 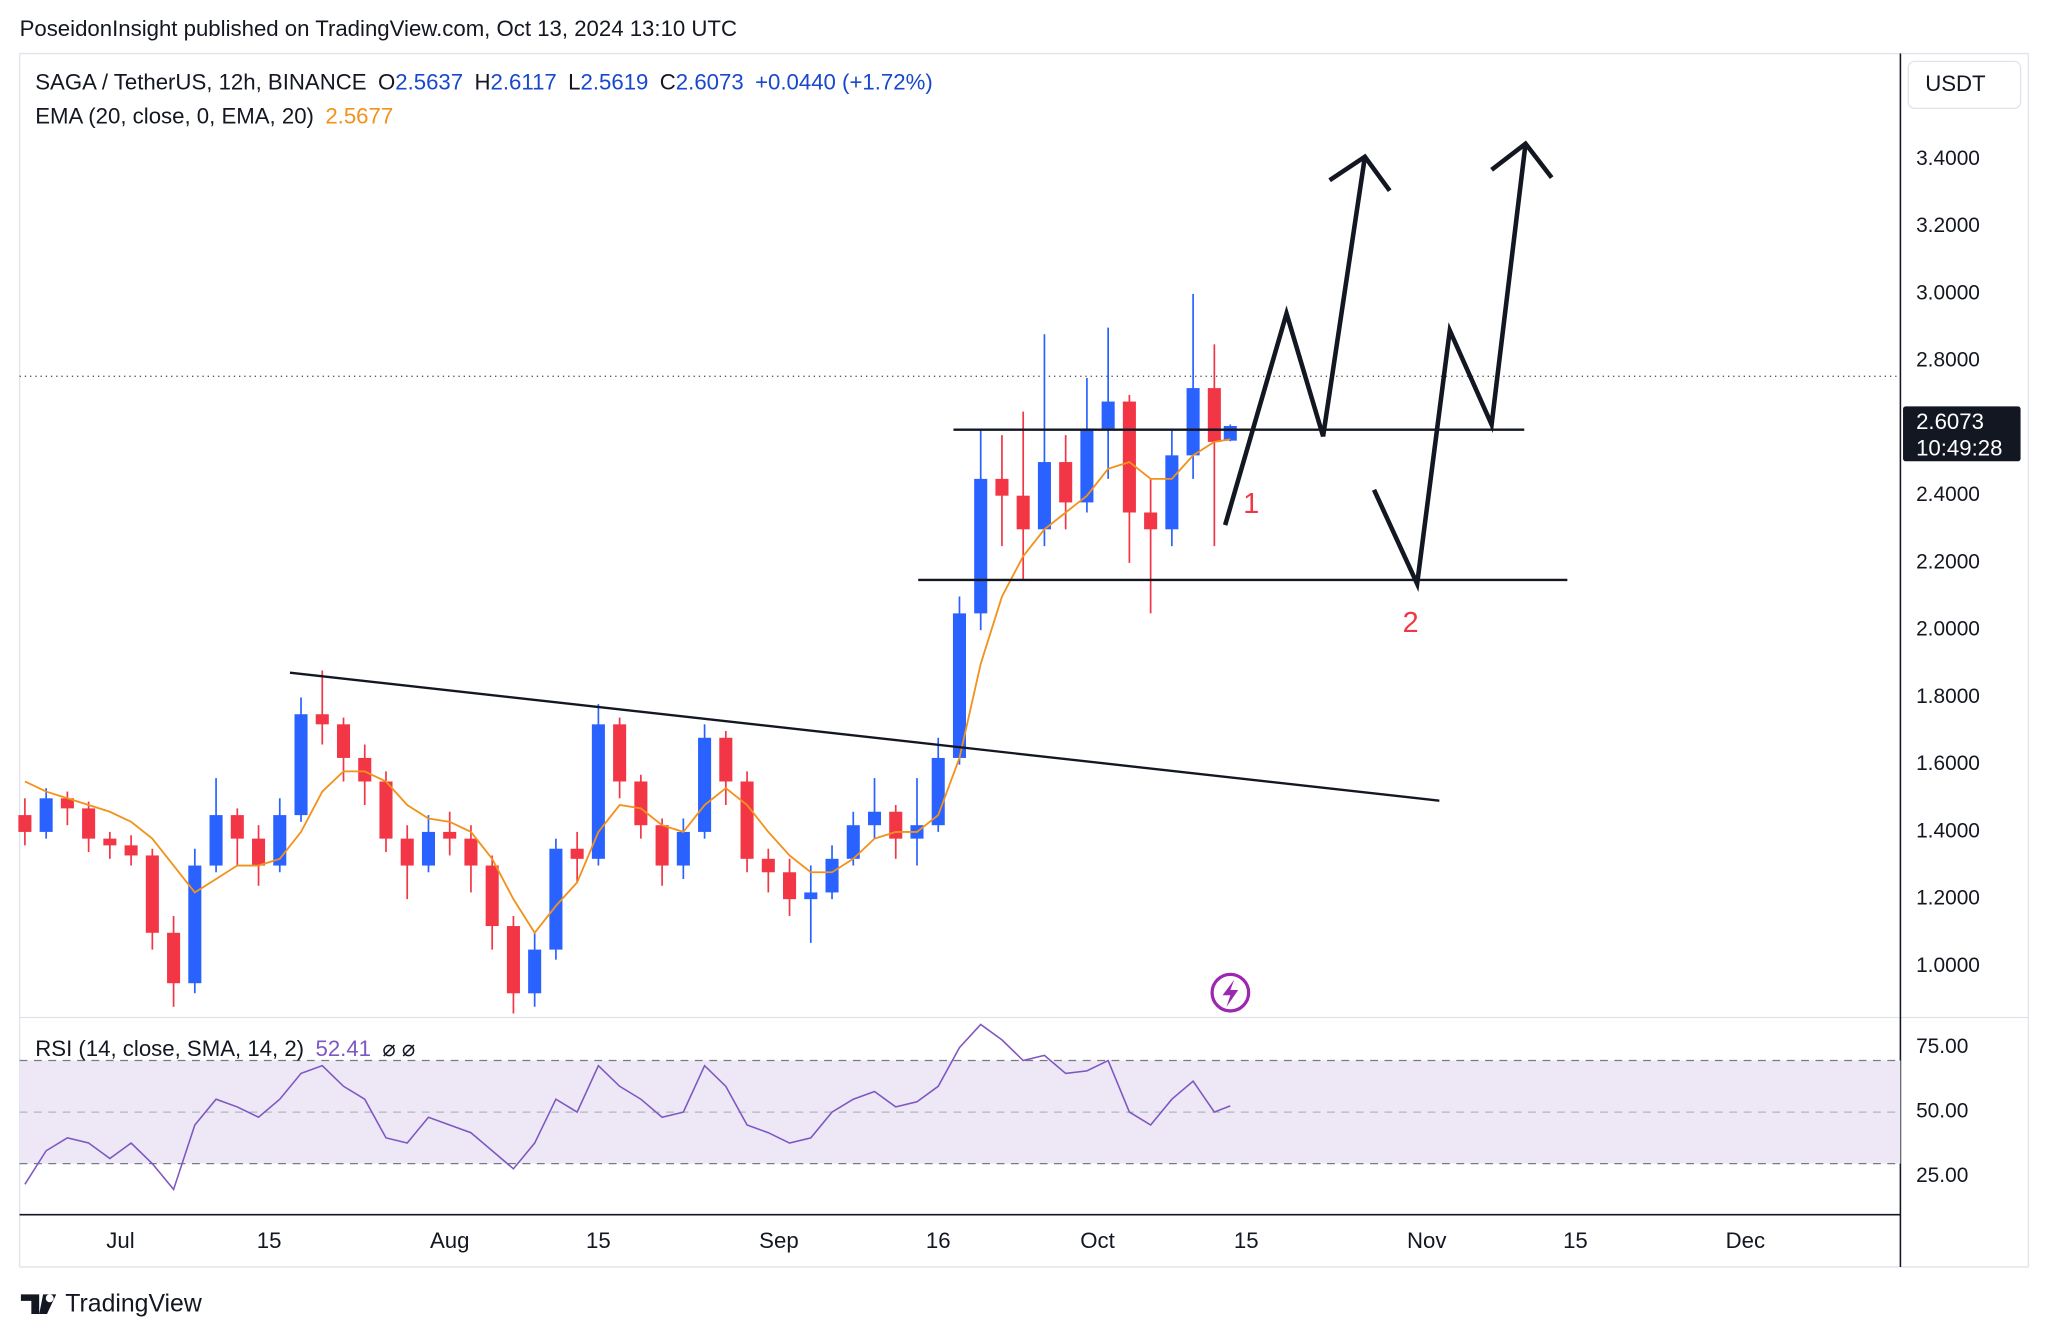 I want to click on footer-brand: TradingView, so click(x=133, y=1303).